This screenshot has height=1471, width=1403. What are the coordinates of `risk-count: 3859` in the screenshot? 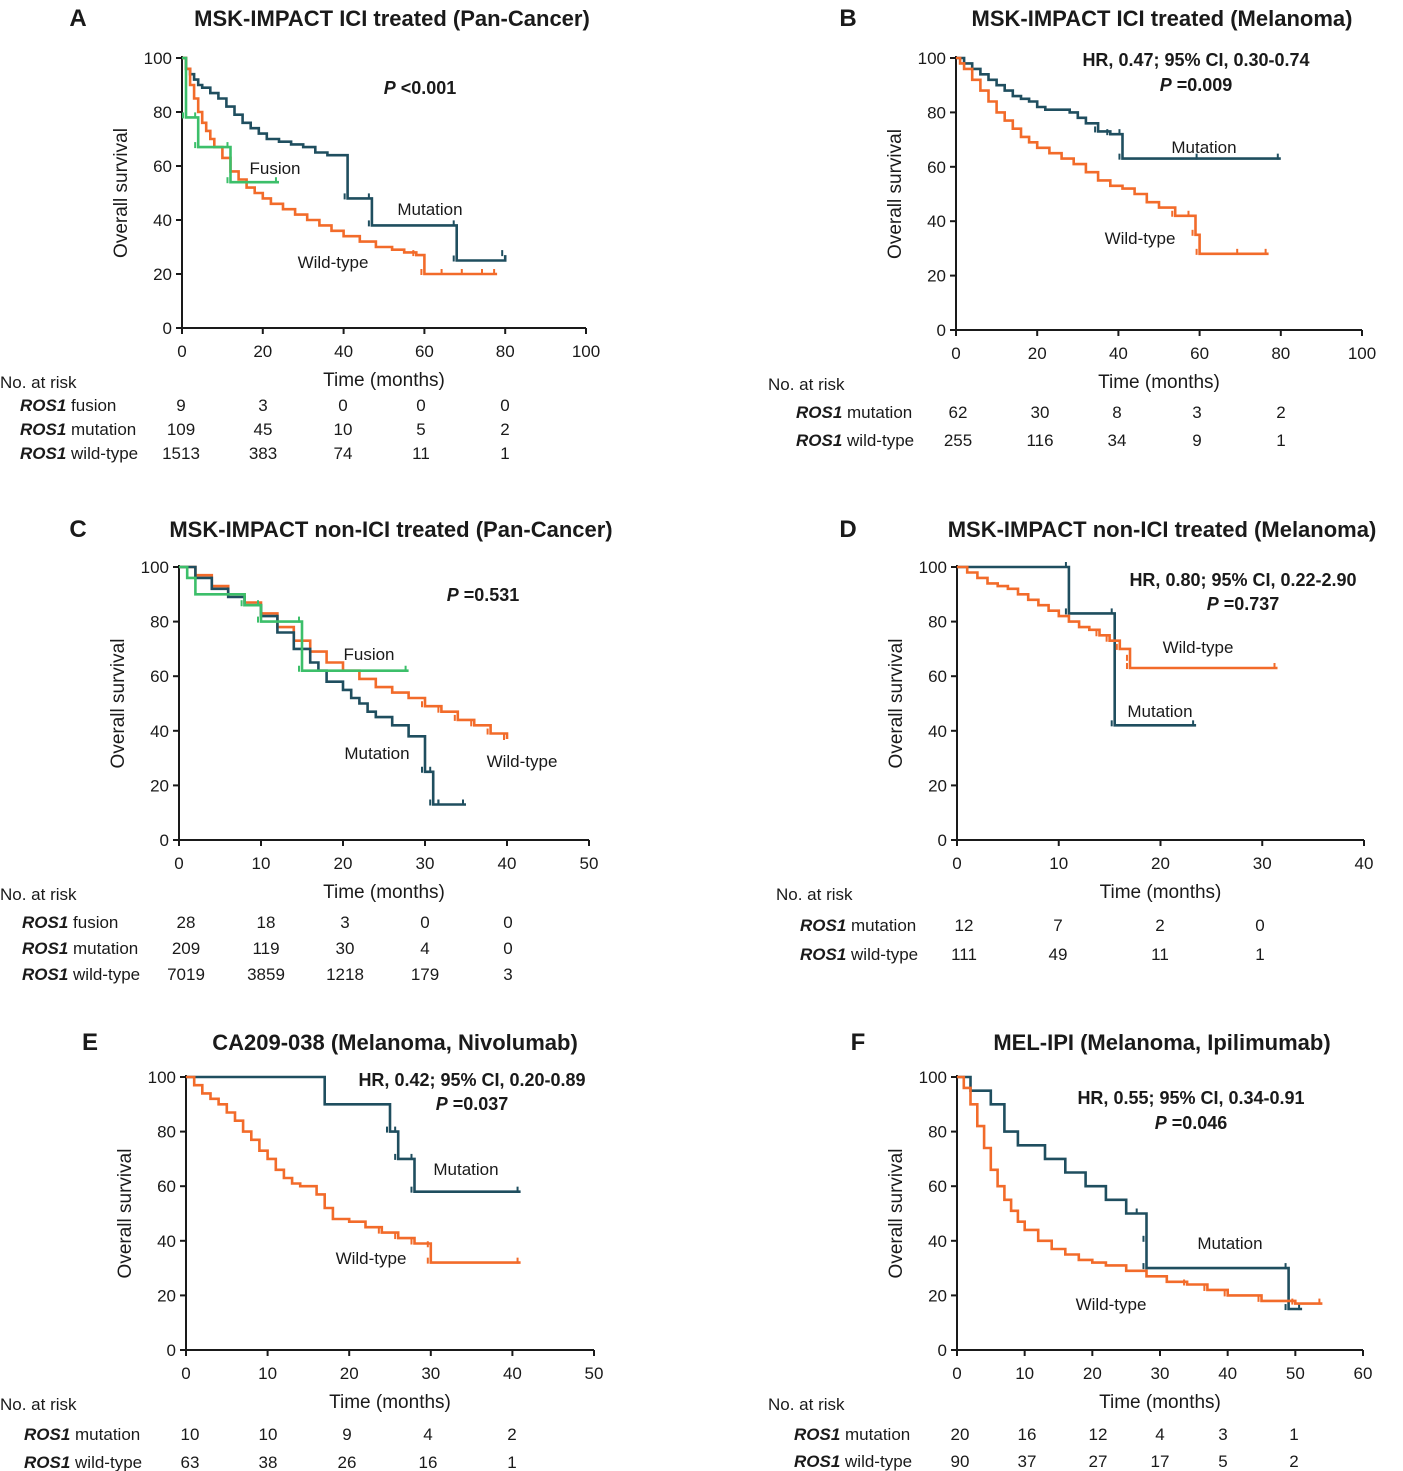 It's located at (266, 974).